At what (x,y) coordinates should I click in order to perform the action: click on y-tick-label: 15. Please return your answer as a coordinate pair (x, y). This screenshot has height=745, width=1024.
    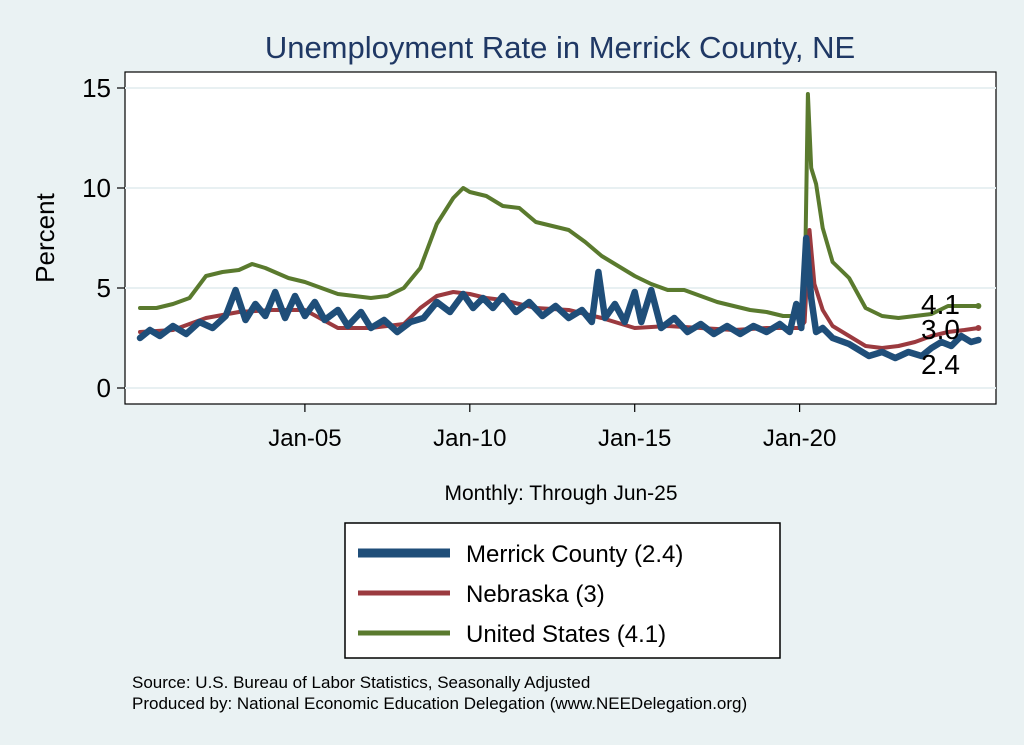
    Looking at the image, I should click on (96, 88).